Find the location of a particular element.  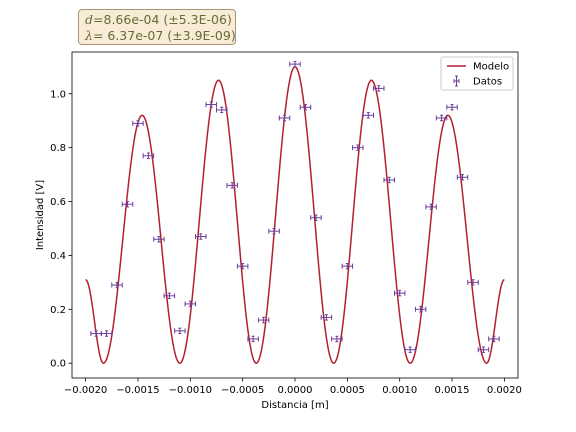

x-tick-label: 0.0000 is located at coordinates (295, 390).